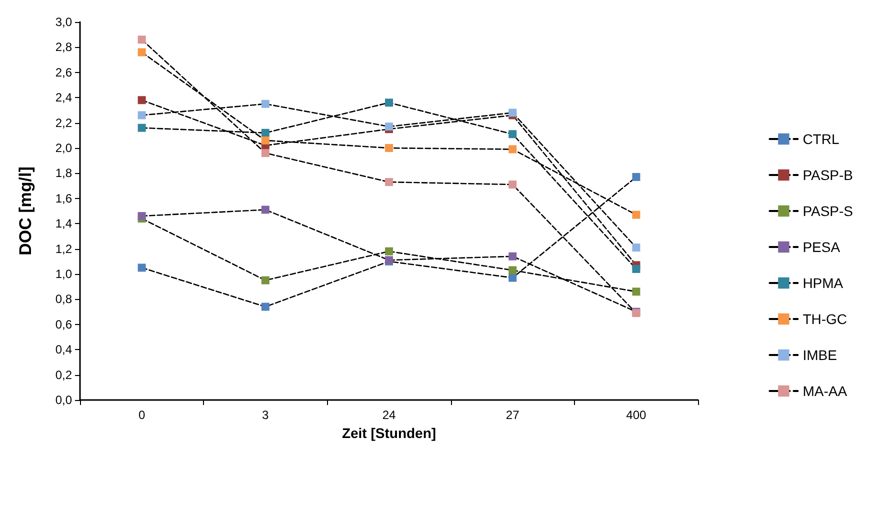  What do you see at coordinates (819, 355) in the screenshot?
I see `legend-label: IMBE` at bounding box center [819, 355].